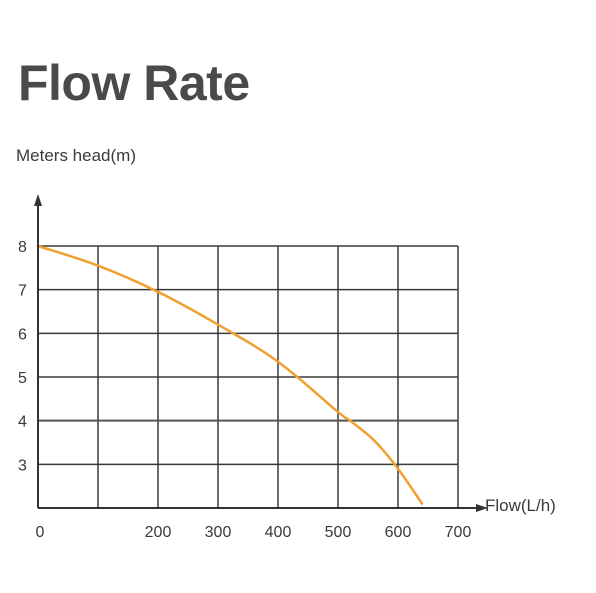  Describe the element at coordinates (520, 505) in the screenshot. I see `x-axis-label: Flow(L/h)` at that location.